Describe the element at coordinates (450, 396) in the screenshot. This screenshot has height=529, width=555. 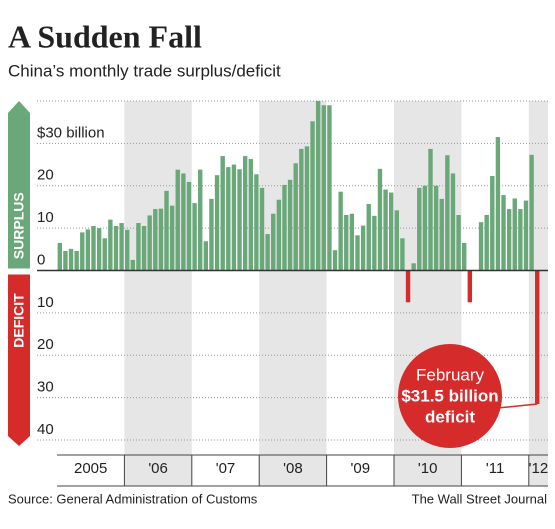
I see `annotation-circle` at that location.